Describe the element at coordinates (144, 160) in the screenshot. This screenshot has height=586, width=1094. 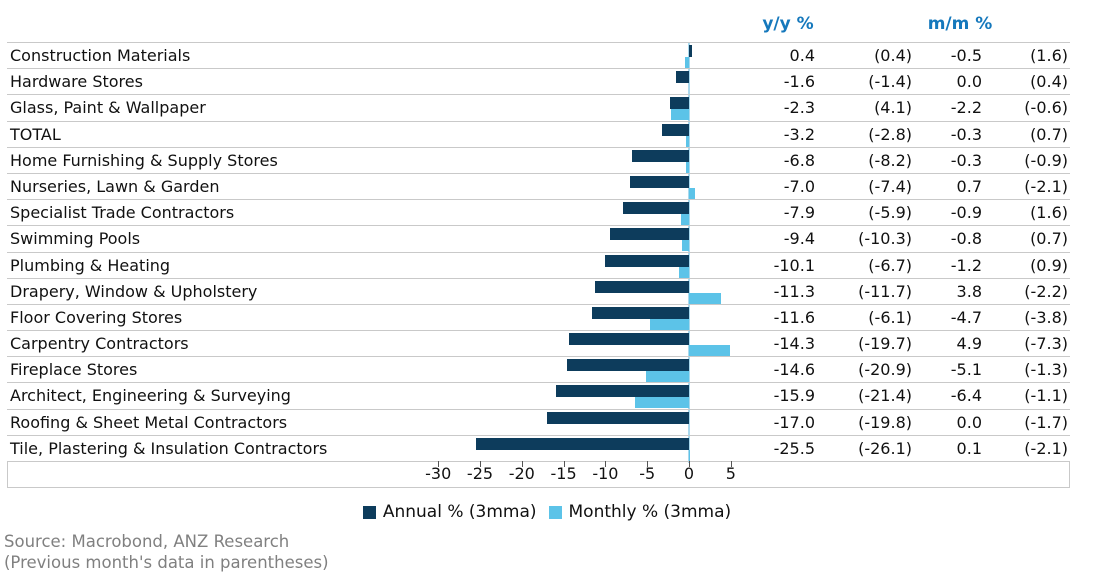
I see `category-label: Home Furnishing & Supply Stores` at that location.